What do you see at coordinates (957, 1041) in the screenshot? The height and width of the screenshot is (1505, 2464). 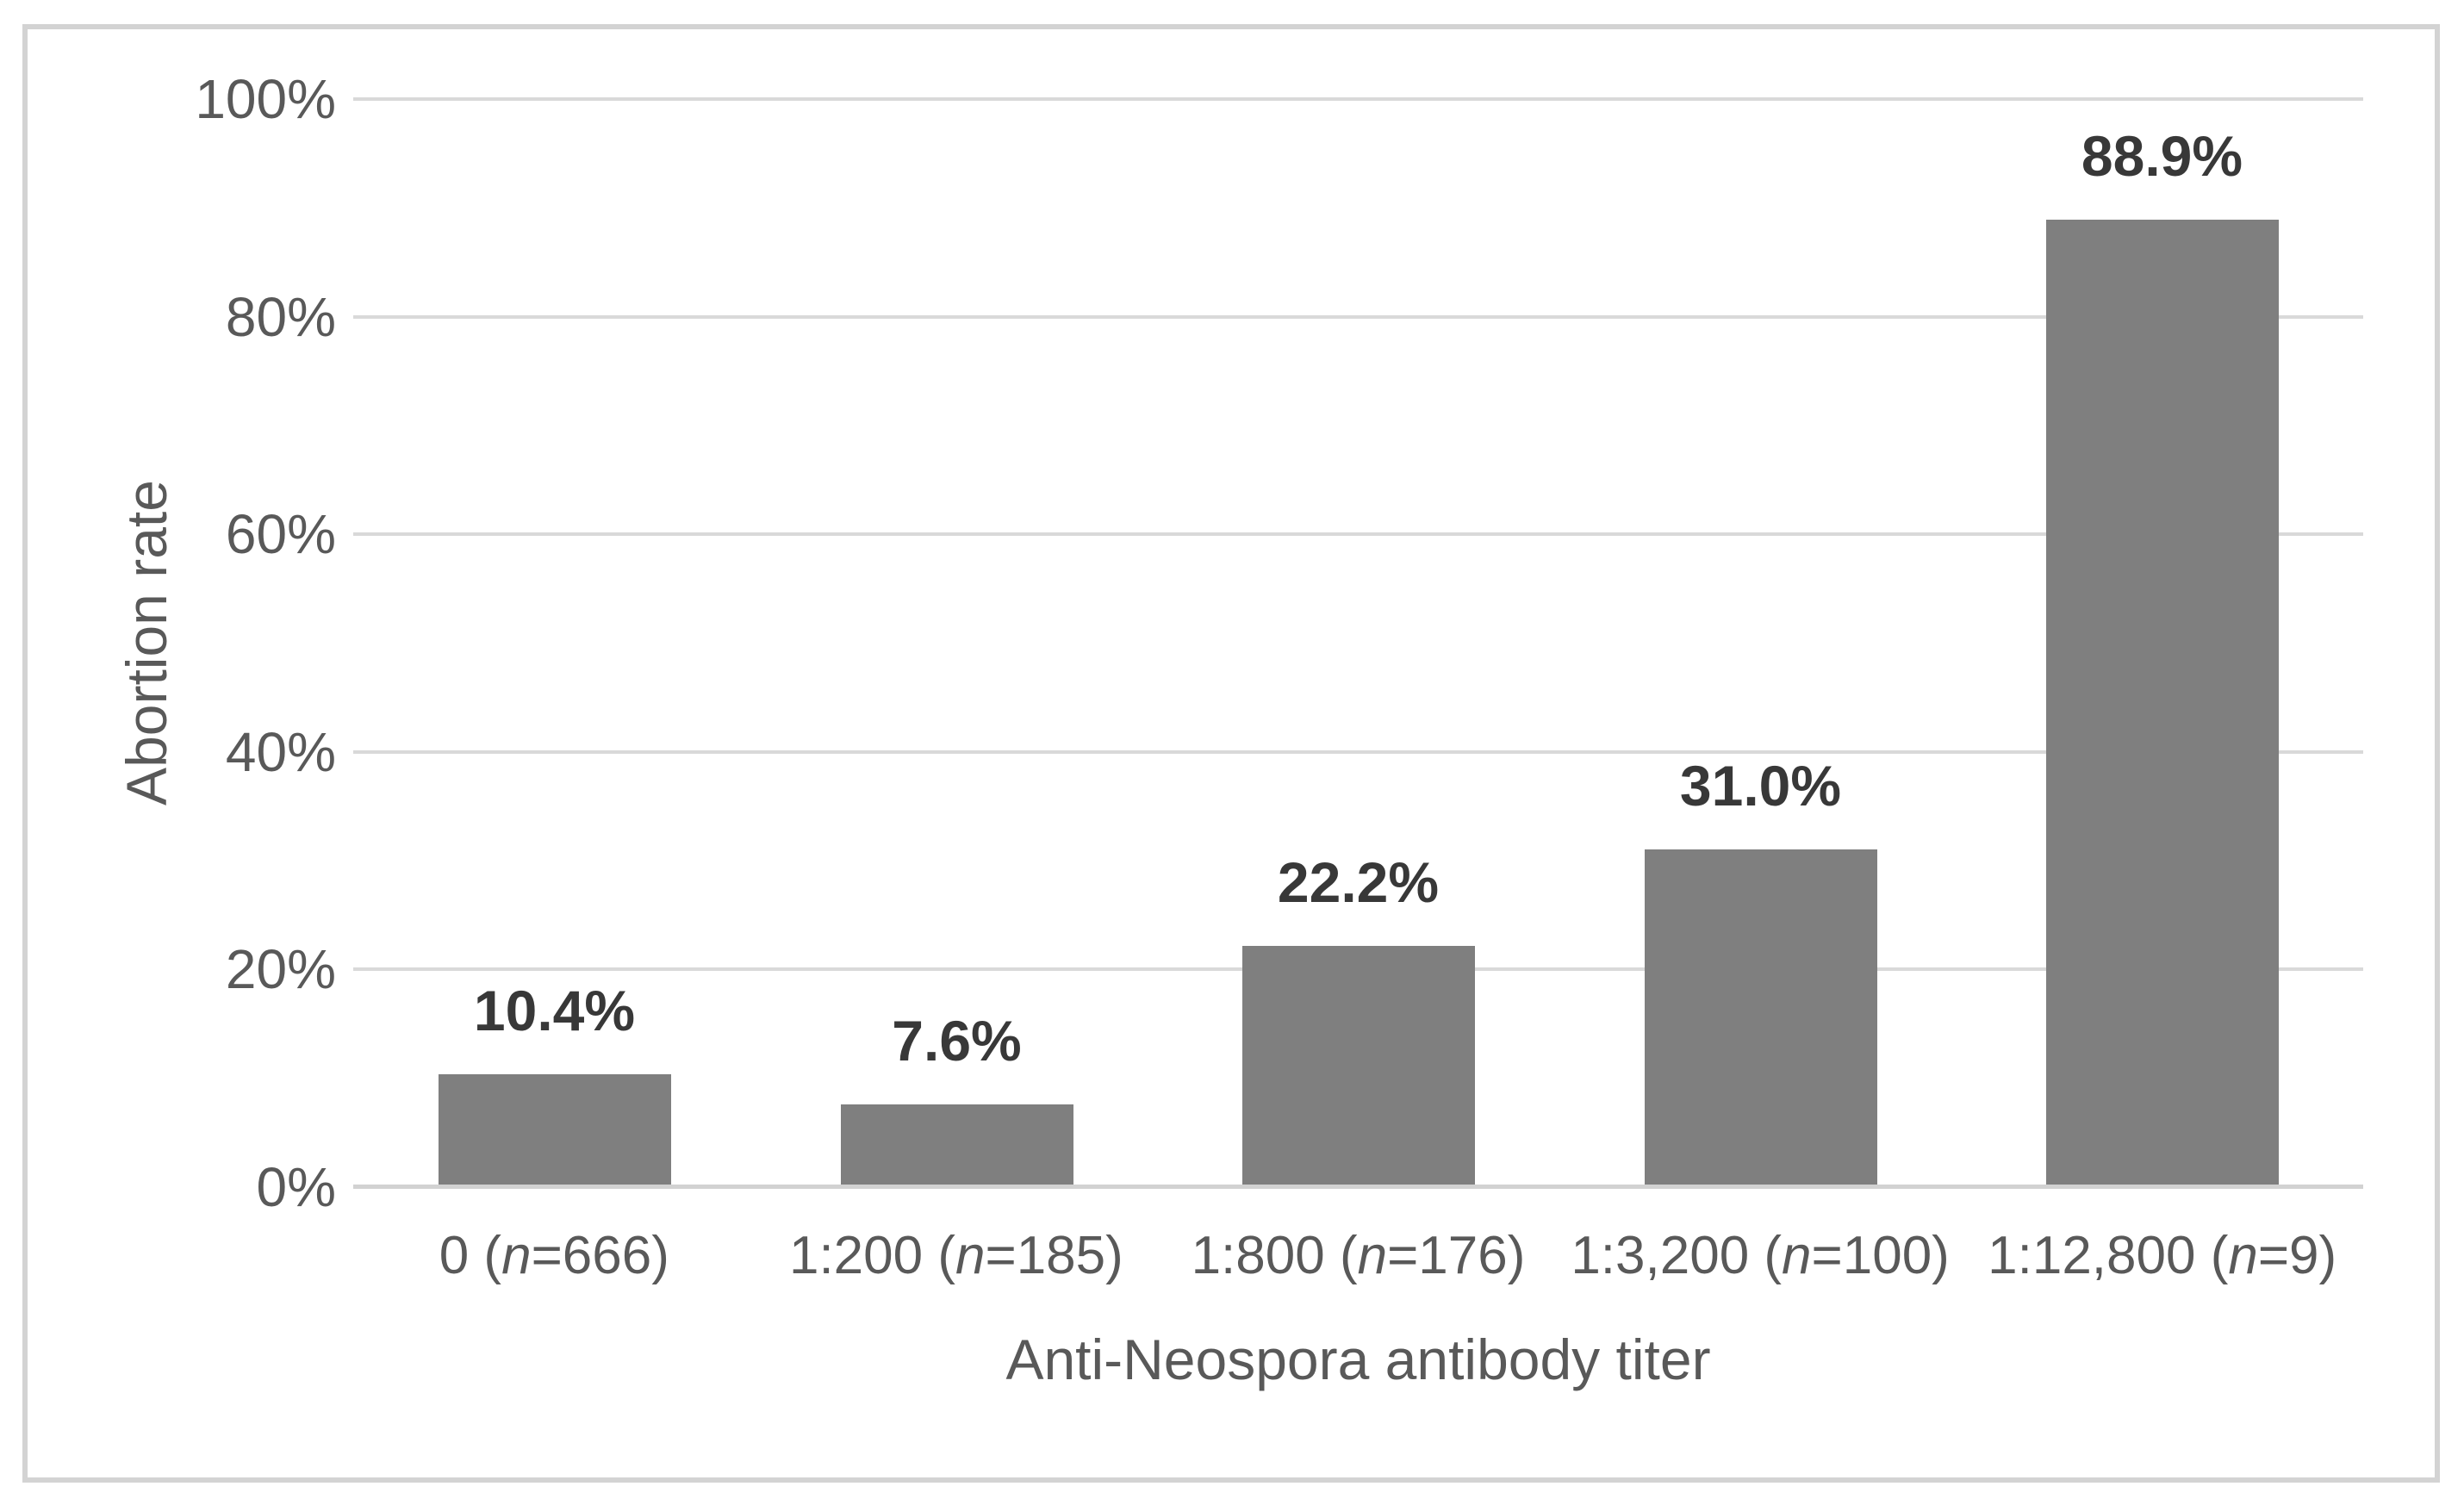 I see `bar-value-label: 7.6%` at bounding box center [957, 1041].